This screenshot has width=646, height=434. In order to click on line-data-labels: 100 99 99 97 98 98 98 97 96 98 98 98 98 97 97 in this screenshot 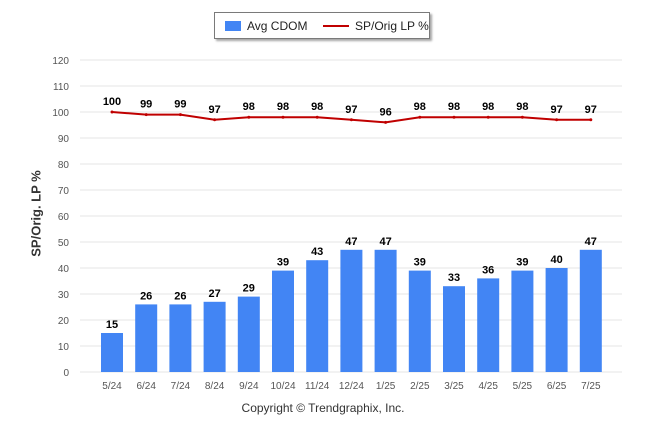, I will do `click(350, 107)`.